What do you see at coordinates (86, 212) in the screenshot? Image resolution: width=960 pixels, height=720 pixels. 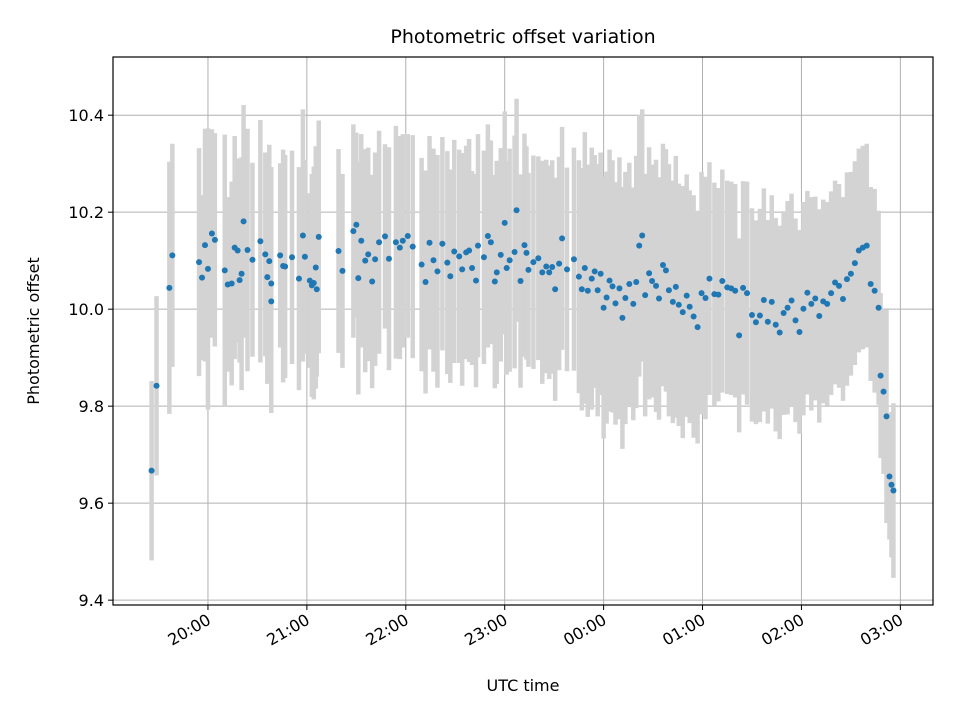 I see `y-tick-label: 10.2` at bounding box center [86, 212].